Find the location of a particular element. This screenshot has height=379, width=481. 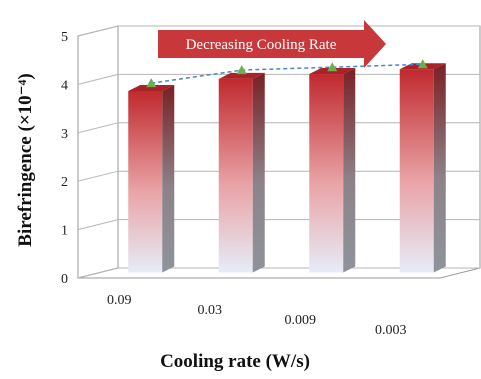

x-tick-label: 0.009 is located at coordinates (301, 320).